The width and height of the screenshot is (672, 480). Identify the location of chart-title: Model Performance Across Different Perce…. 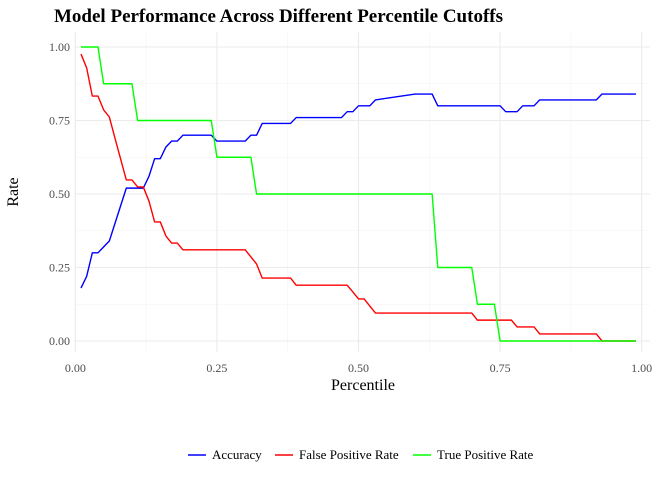
(278, 16).